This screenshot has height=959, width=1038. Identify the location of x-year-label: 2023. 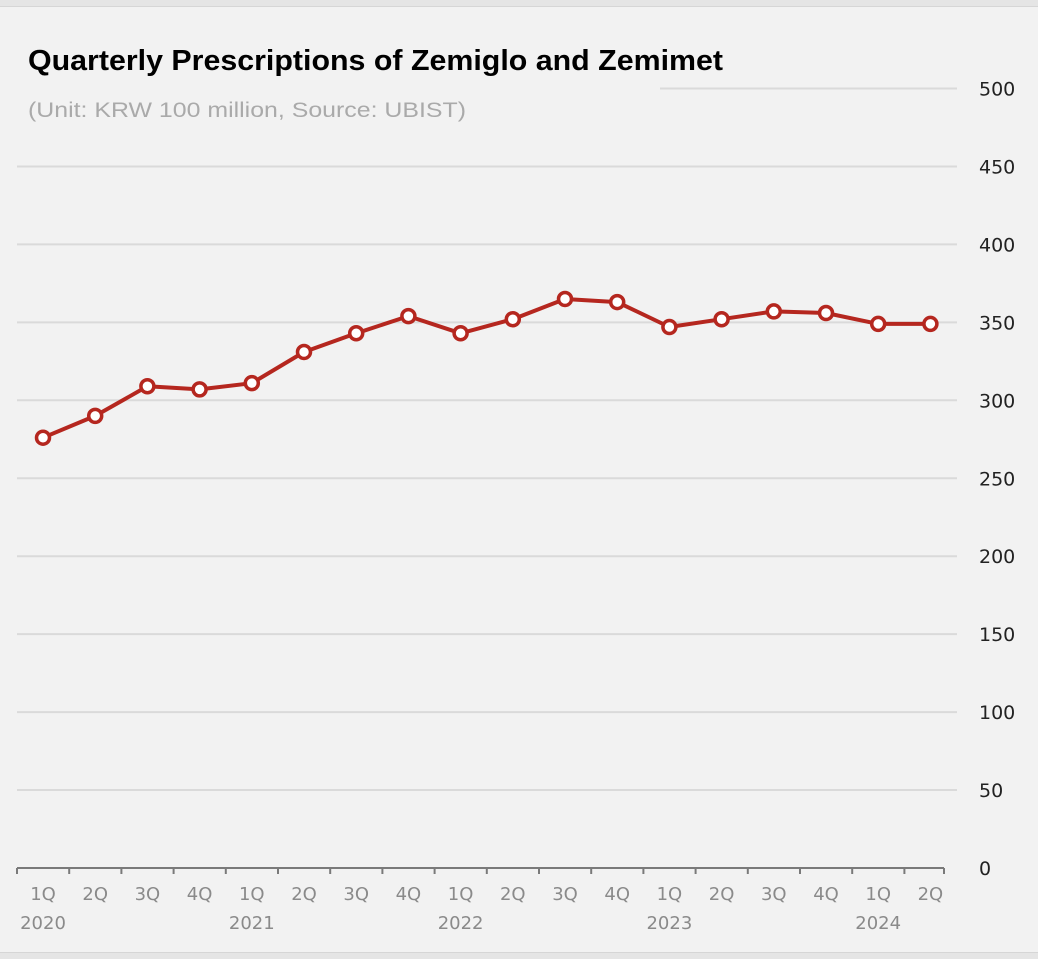
(669, 923).